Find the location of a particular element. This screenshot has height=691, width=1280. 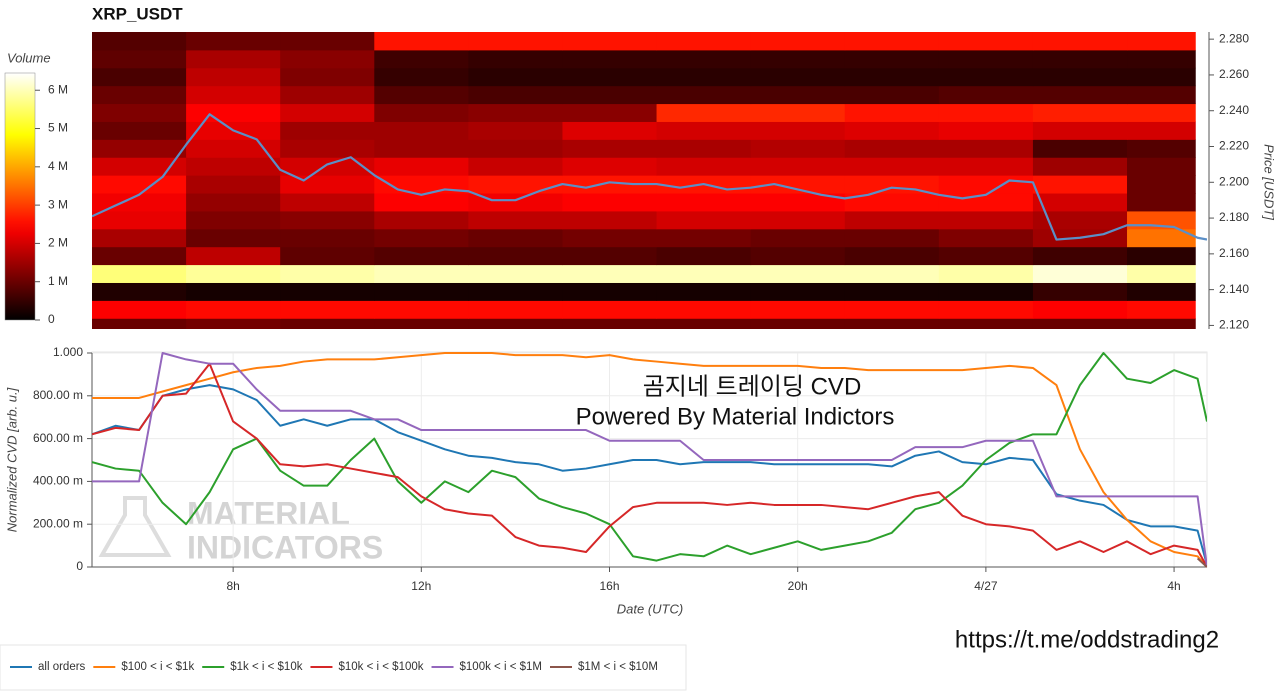

x-tick-label: 20h is located at coordinates (798, 586).